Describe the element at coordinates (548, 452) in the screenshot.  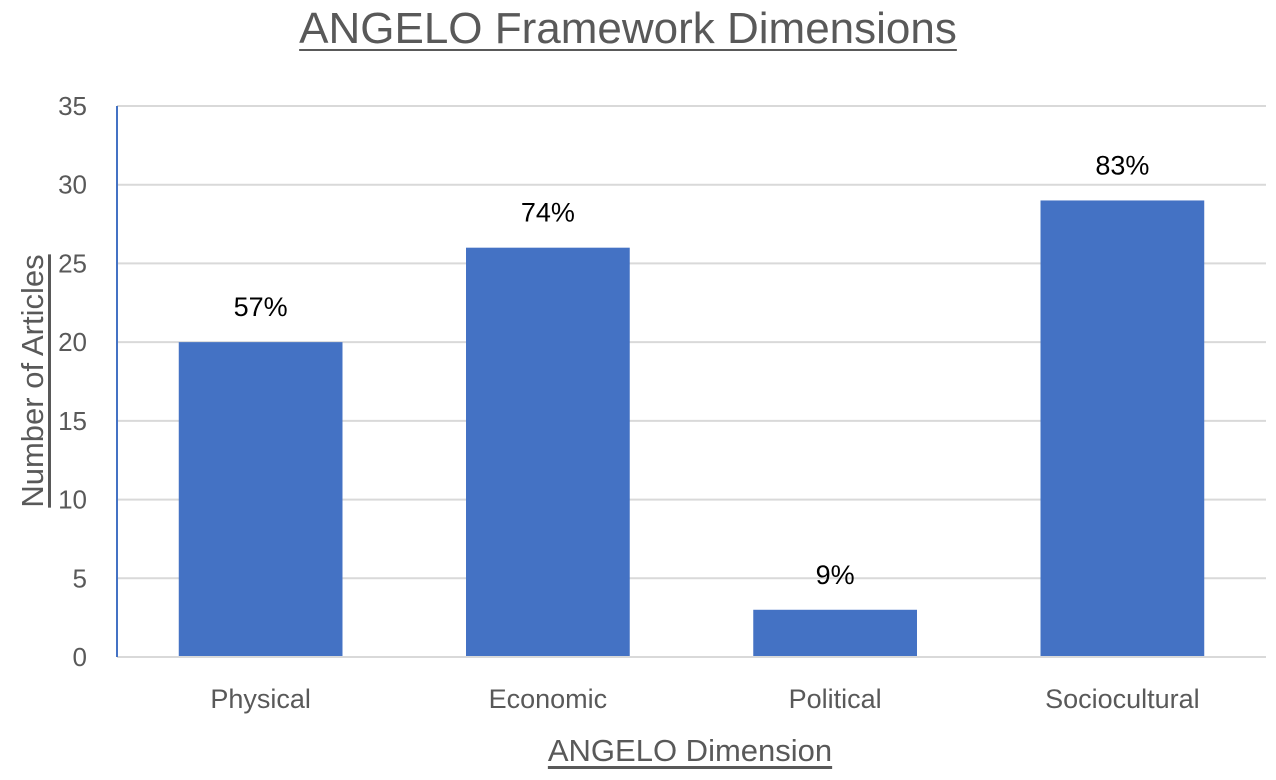
I see `bar-economic` at that location.